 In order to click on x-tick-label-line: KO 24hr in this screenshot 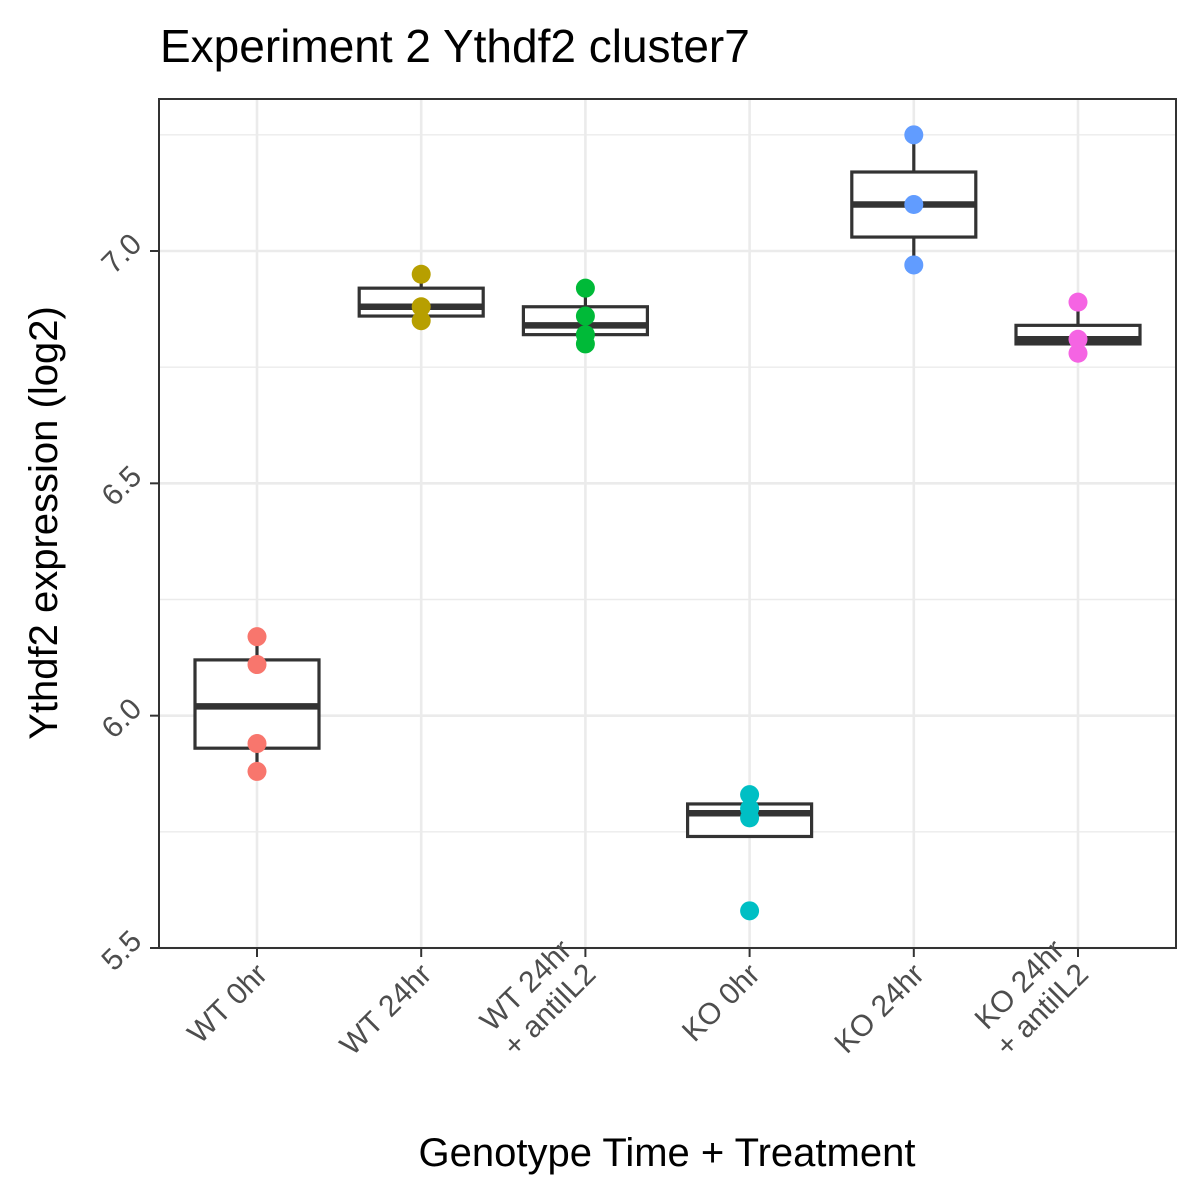, I will do `click(879, 1009)`.